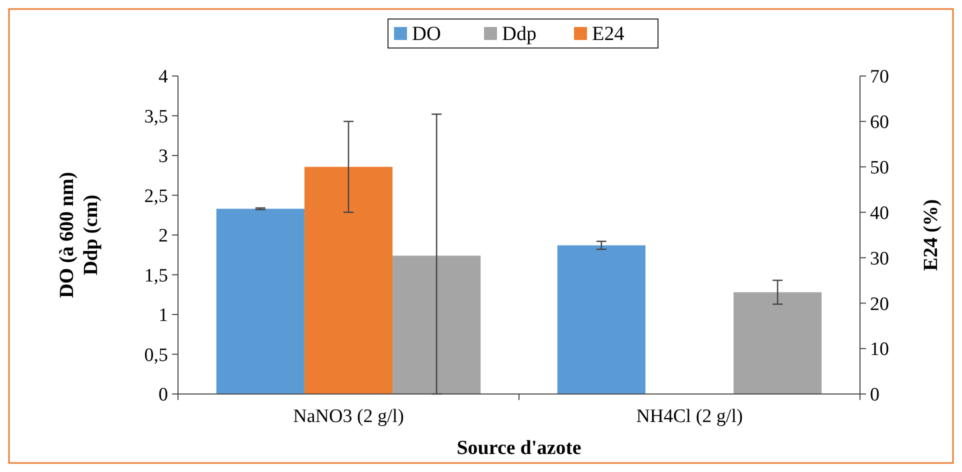 This screenshot has height=472, width=962. Describe the element at coordinates (163, 77) in the screenshot. I see `y-tick-label: 4` at that location.